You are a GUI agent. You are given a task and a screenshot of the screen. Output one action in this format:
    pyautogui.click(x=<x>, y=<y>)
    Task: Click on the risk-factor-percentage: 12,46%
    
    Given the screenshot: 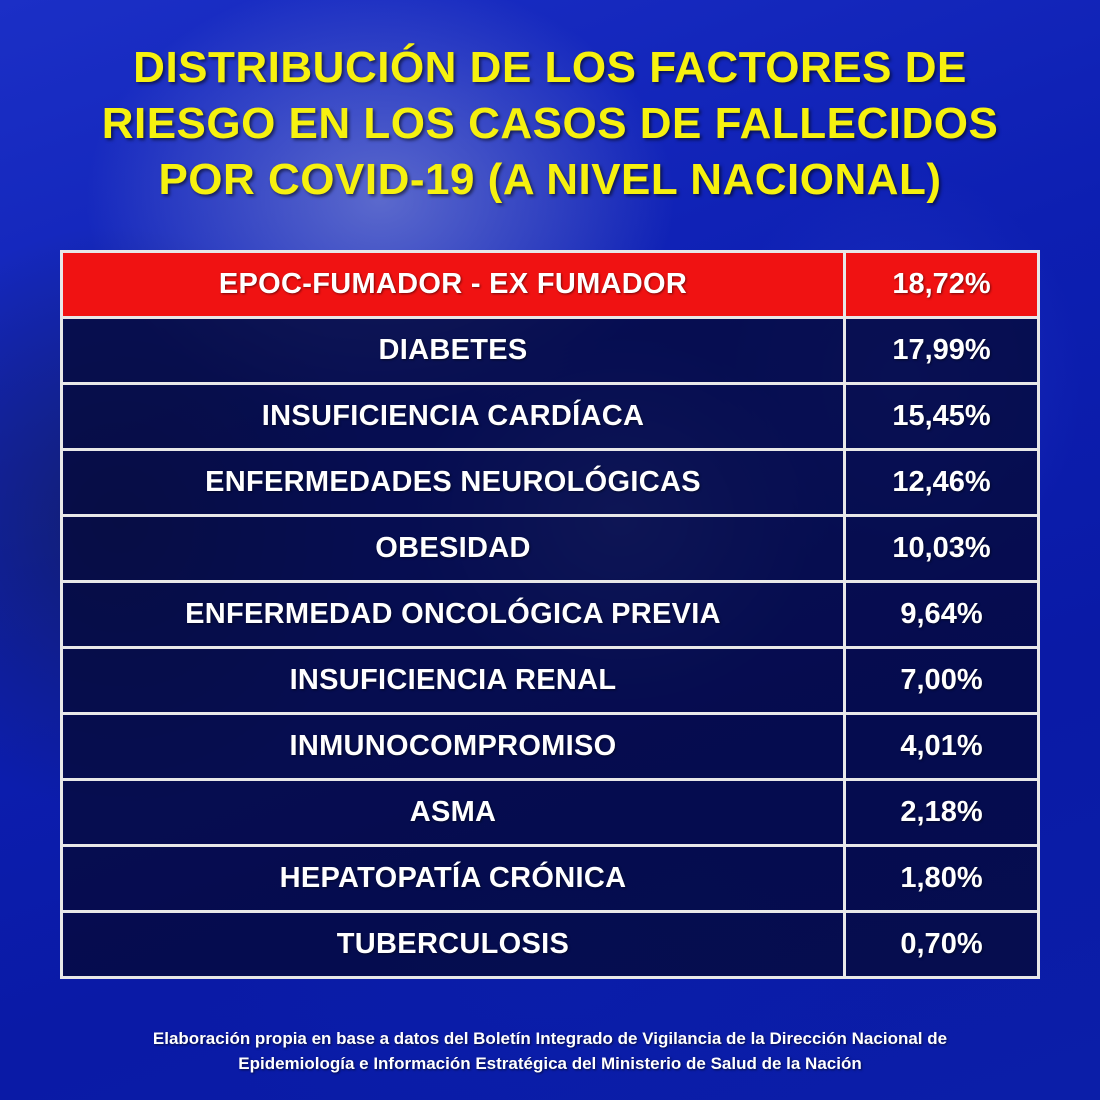 What is the action you would take?
    pyautogui.click(x=941, y=482)
    